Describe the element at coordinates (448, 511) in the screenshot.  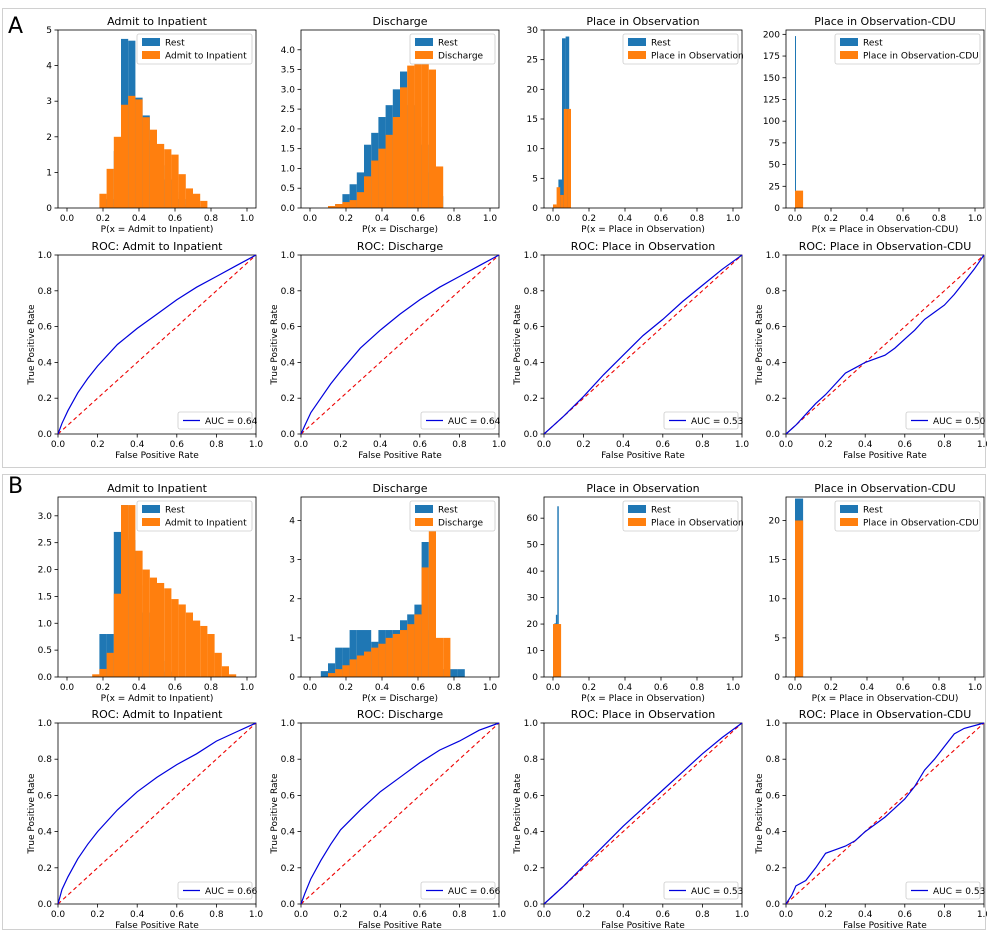
I see `panel-b-chart-1-legend-label-0: Rest` at that location.